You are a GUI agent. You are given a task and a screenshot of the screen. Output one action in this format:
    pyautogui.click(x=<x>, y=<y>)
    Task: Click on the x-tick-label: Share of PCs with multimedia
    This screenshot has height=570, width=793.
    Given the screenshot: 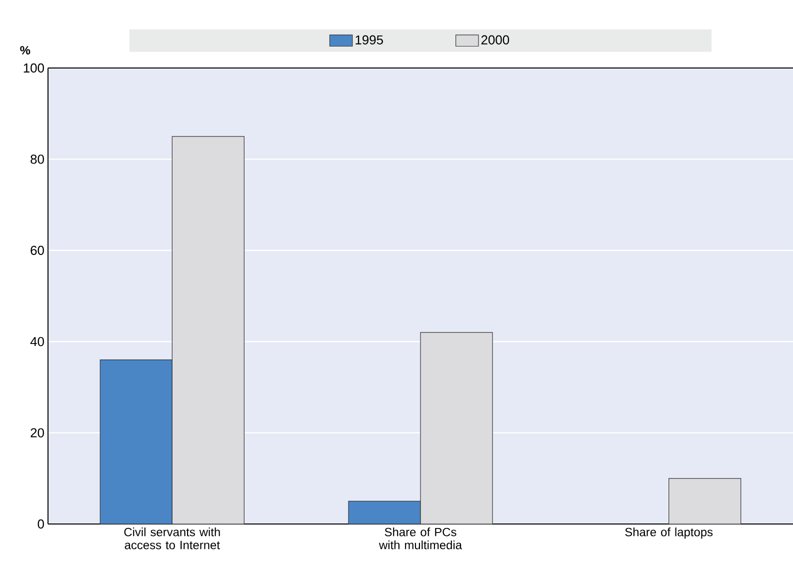 What is the action you would take?
    pyautogui.click(x=420, y=539)
    